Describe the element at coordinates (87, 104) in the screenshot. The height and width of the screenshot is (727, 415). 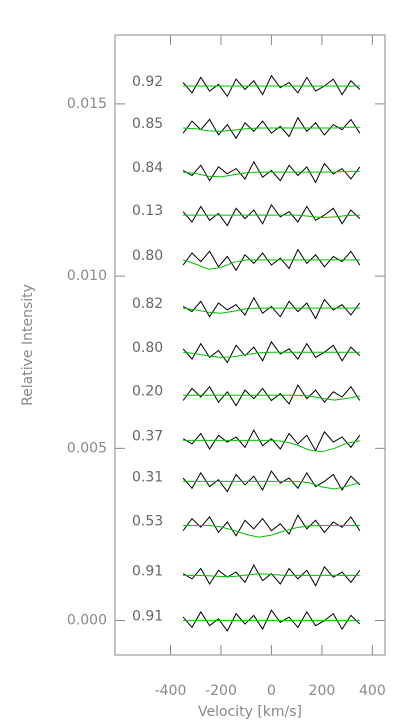
I see `y-tick-label: 0.015` at that location.